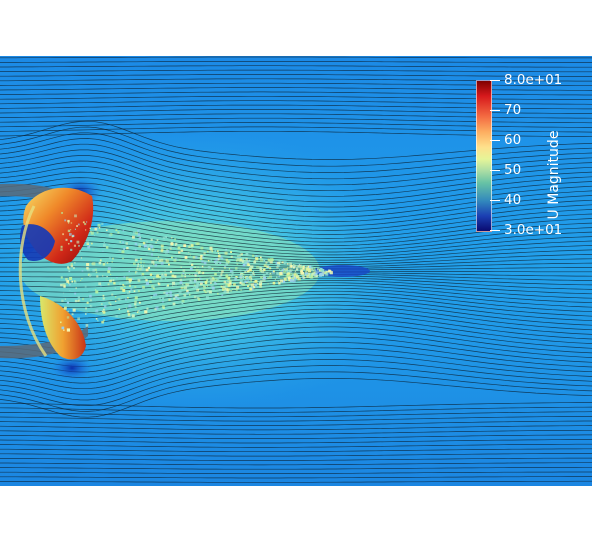 Image resolution: width=592 pixels, height=548 pixels. Describe the element at coordinates (533, 230) in the screenshot. I see `colorbar-tick-label: 3.0e+01` at that location.